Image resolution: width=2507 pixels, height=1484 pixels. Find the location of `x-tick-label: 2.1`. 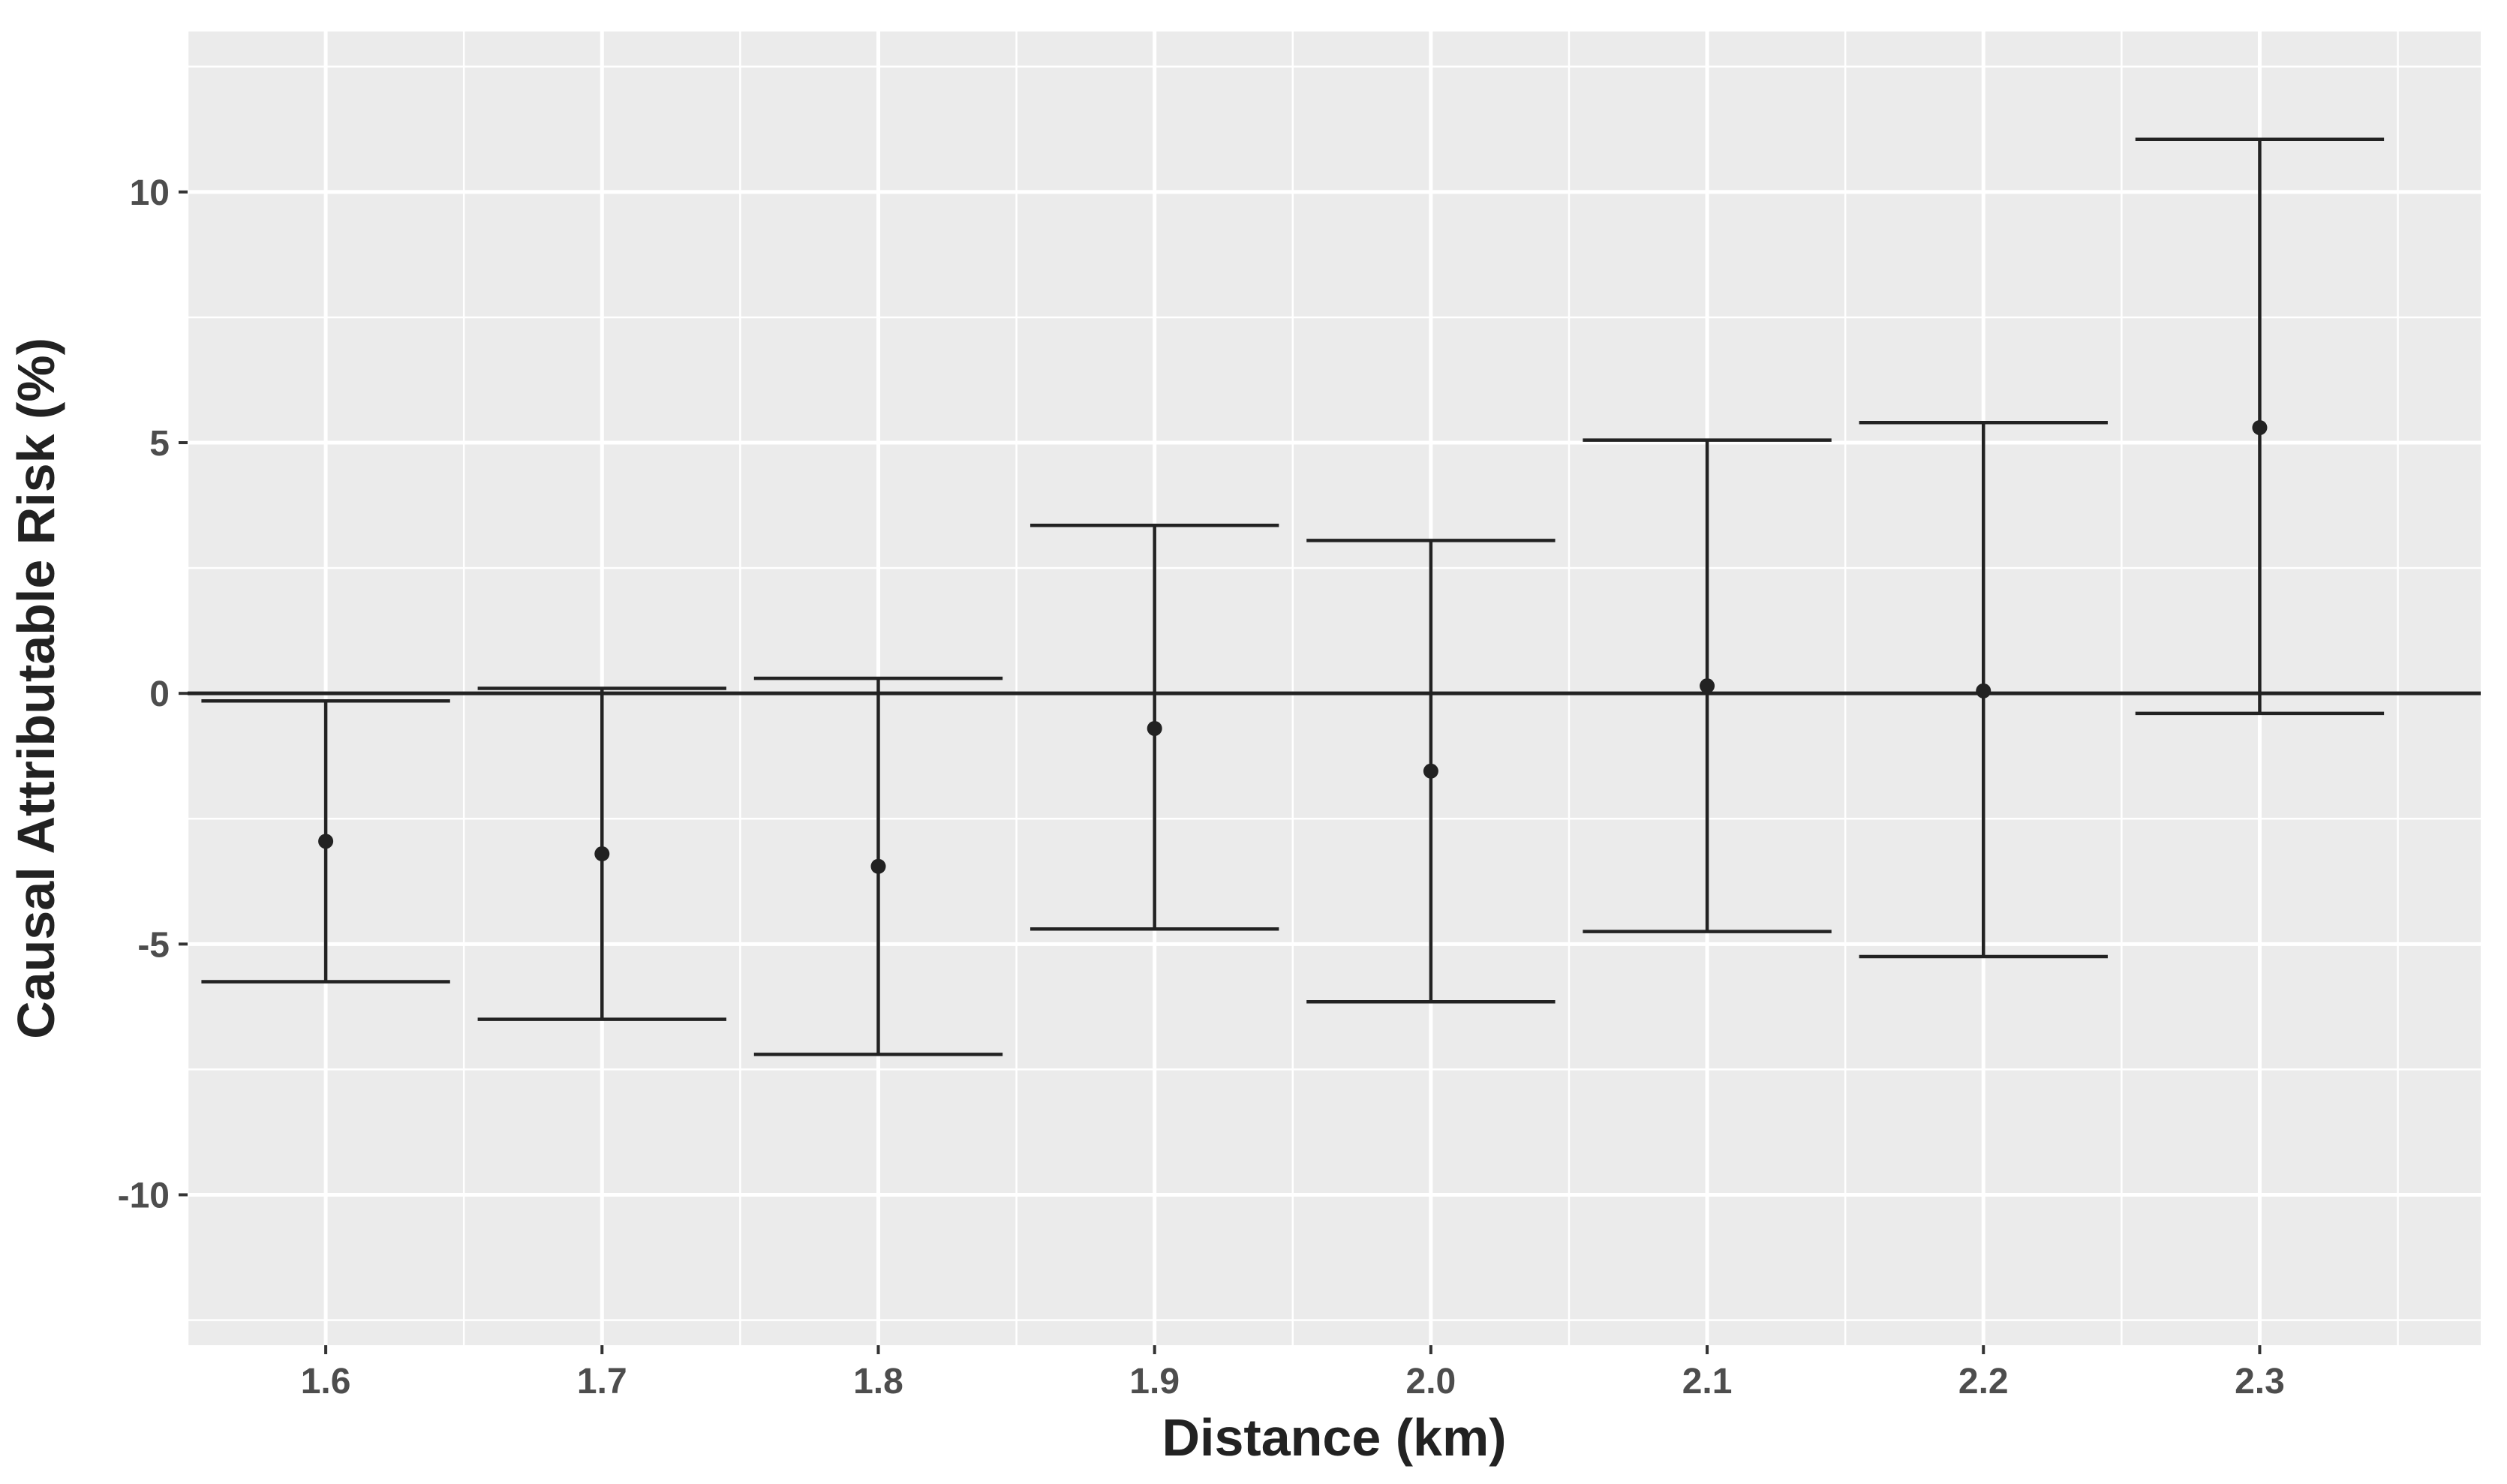

x-tick-label: 2.1 is located at coordinates (1707, 1381).